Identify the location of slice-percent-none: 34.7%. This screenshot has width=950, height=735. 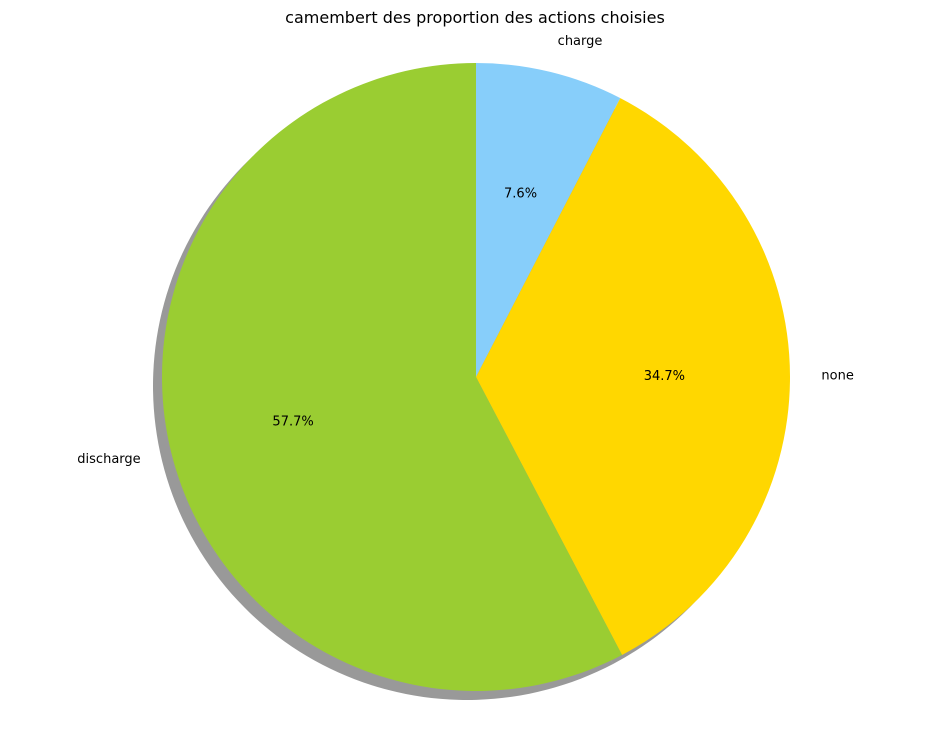
(664, 376).